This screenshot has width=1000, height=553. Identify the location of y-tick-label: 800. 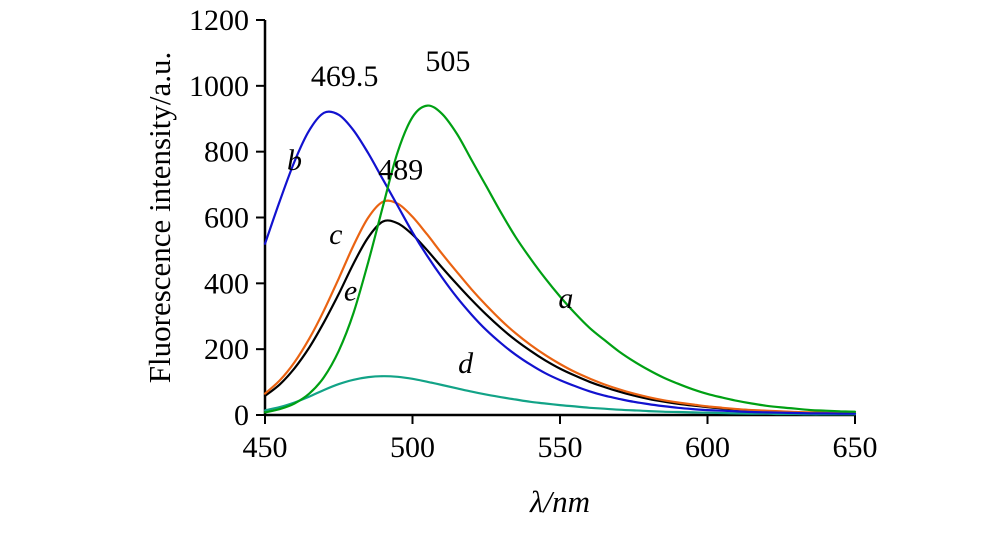
(226, 152).